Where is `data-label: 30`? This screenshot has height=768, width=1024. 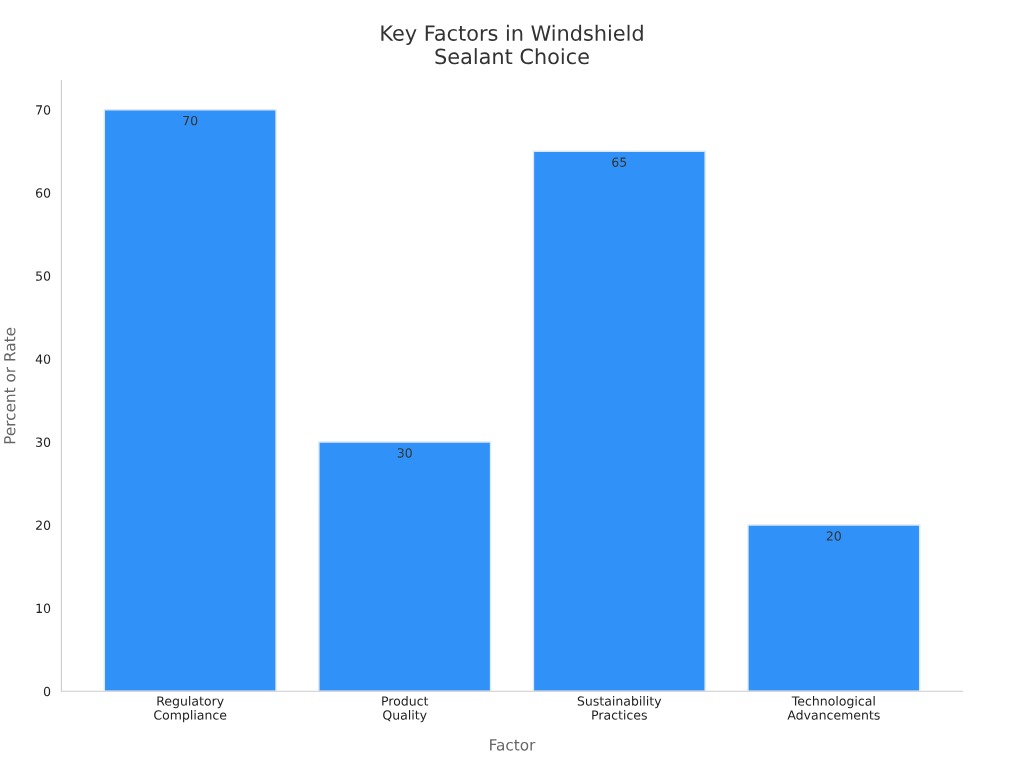
data-label: 30 is located at coordinates (404, 453).